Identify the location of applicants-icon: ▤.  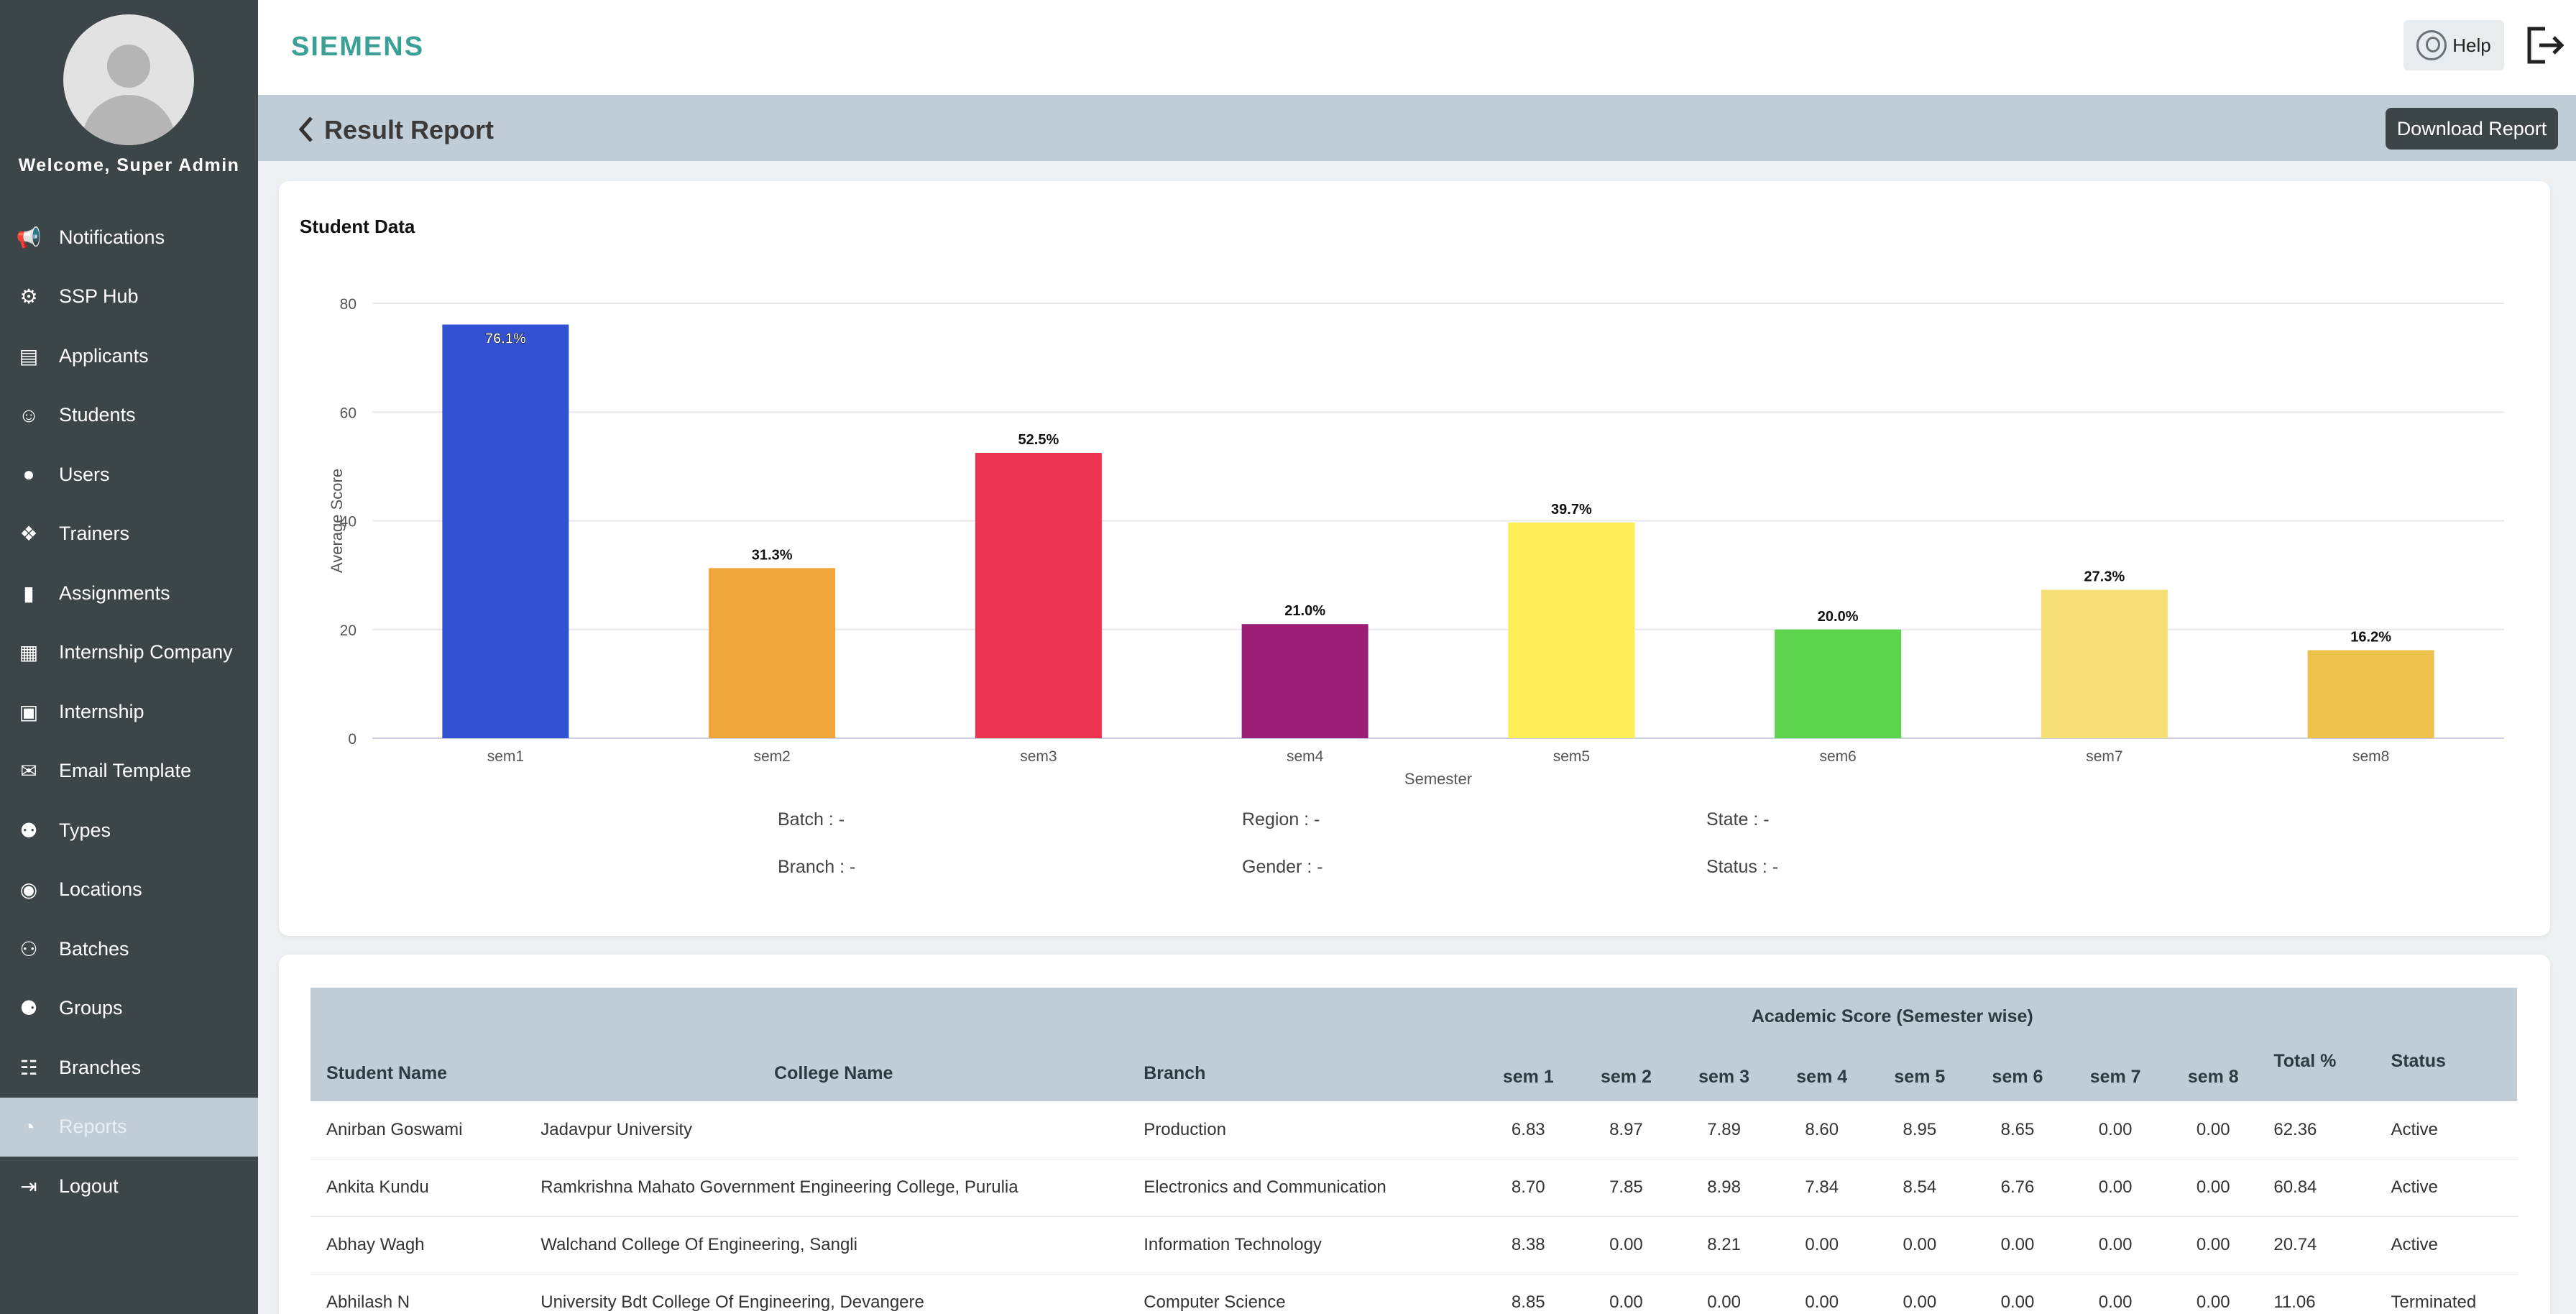
(29, 355).